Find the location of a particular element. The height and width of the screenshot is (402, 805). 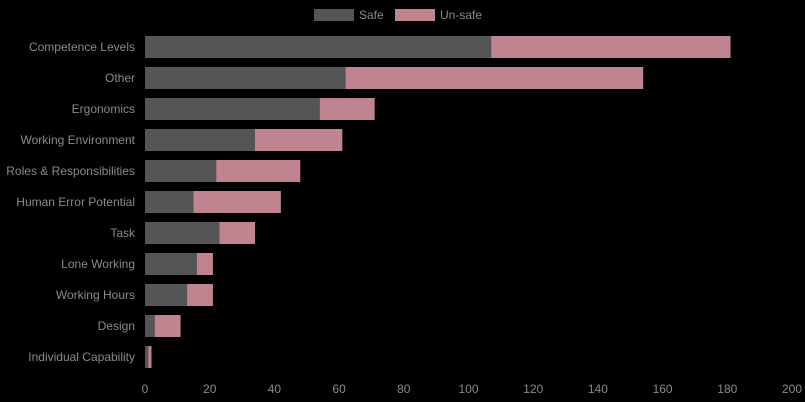

category-label: Ergonomics is located at coordinates (103, 109).